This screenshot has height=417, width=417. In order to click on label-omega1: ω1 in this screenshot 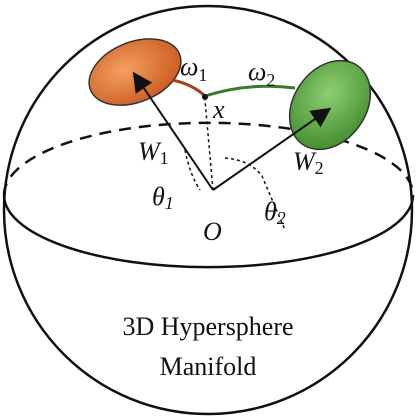, I will do `click(193, 68)`.